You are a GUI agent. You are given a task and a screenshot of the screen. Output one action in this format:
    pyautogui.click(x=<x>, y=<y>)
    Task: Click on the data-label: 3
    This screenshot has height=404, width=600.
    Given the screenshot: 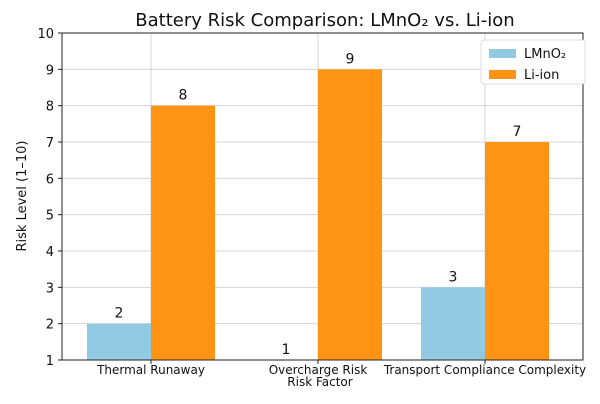 What is the action you would take?
    pyautogui.click(x=453, y=277)
    